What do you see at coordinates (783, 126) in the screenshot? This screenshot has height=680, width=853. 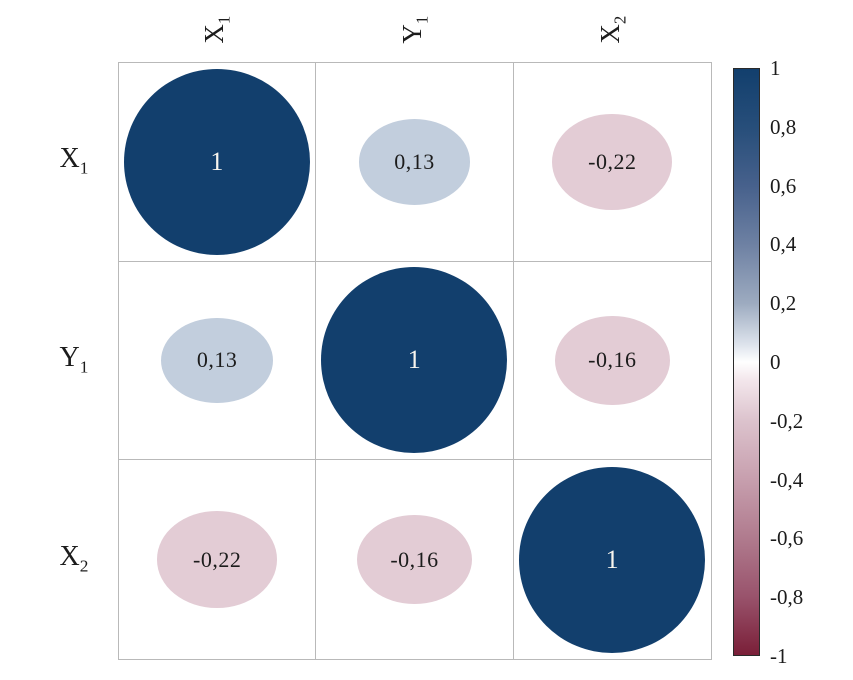 I see `colorbar-tick-label: 0,8` at bounding box center [783, 126].